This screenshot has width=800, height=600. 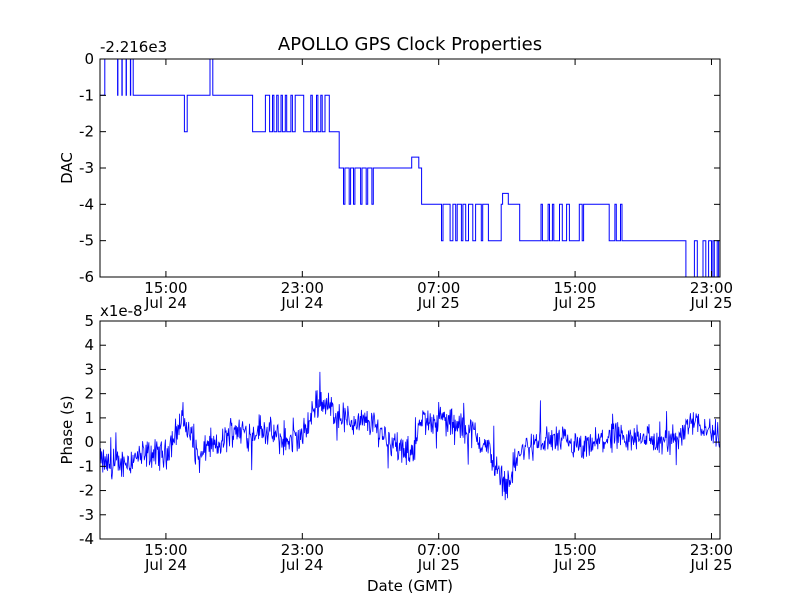 What do you see at coordinates (86, 132) in the screenshot?
I see `dac-ytick-label: -2` at bounding box center [86, 132].